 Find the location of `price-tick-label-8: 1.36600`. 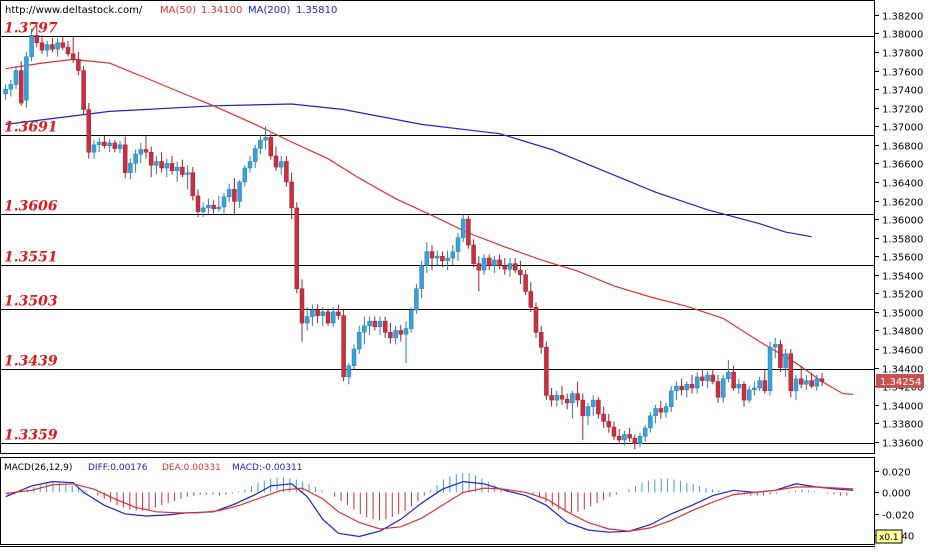

price-tick-label-8: 1.36600 is located at coordinates (902, 165).